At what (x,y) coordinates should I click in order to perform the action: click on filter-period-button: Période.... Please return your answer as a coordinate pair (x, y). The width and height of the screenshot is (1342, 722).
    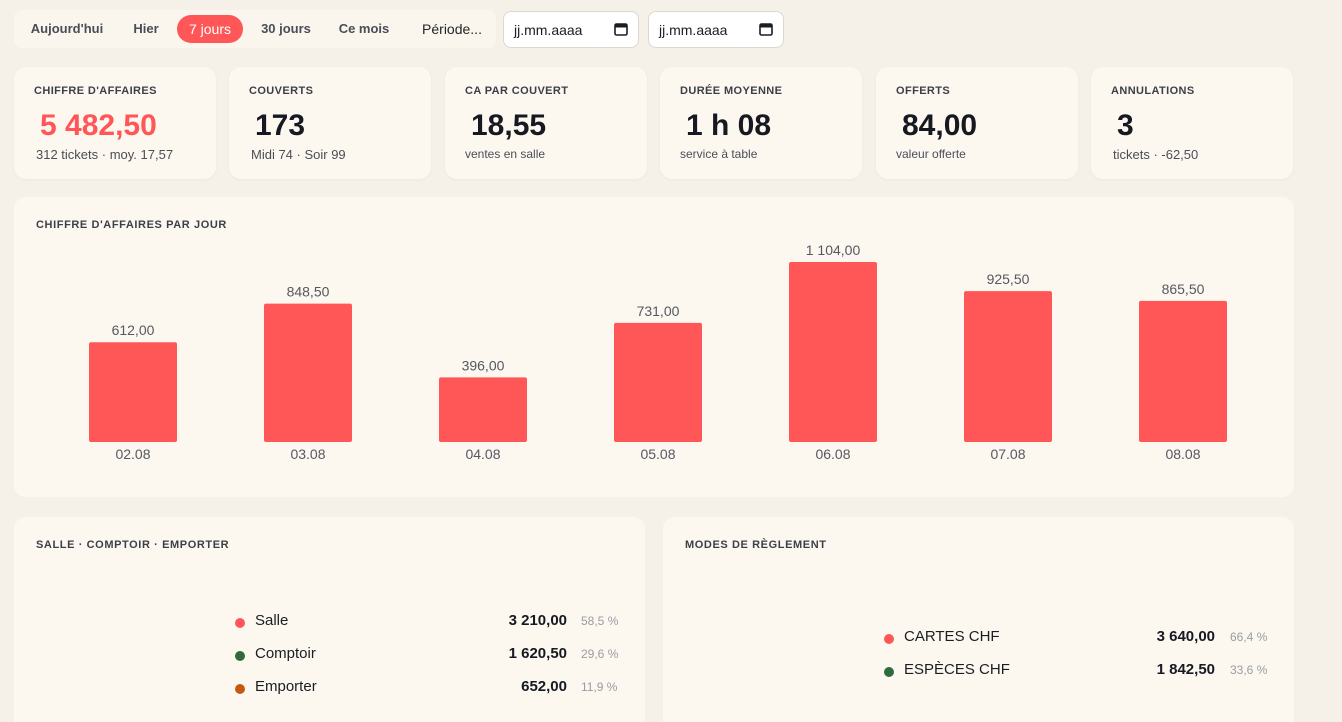
    Looking at the image, I should click on (452, 29).